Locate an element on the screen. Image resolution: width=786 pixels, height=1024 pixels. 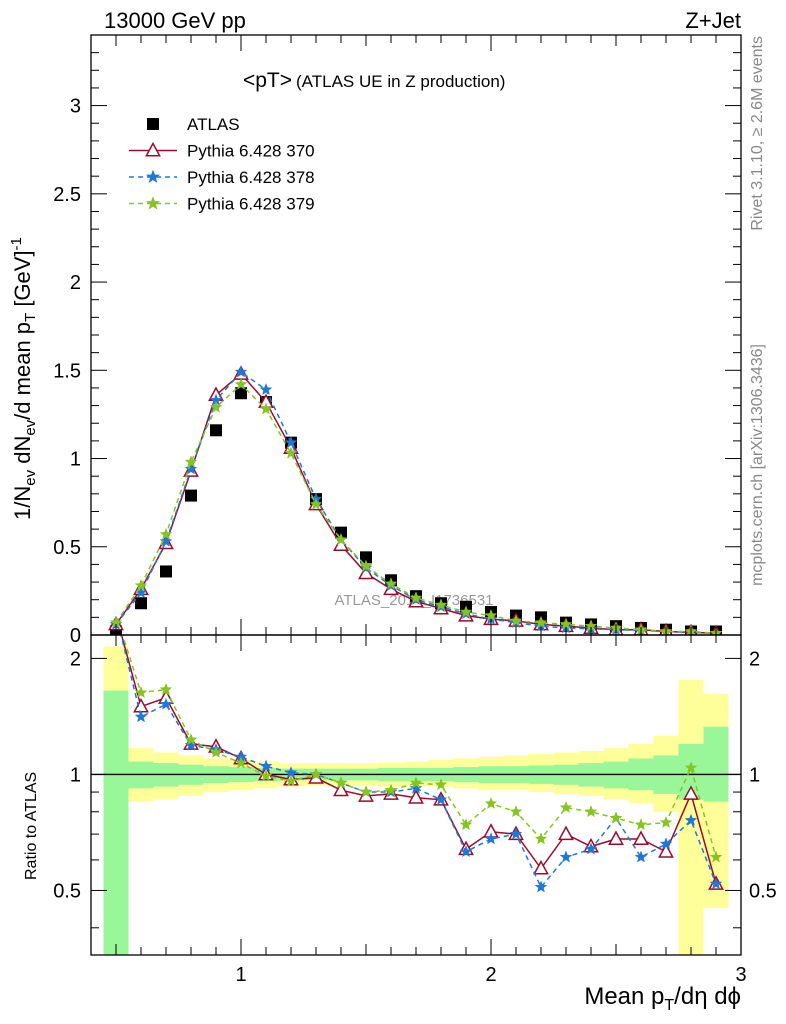
ratio-y-tick-label: 0.5 is located at coordinates (67, 891).